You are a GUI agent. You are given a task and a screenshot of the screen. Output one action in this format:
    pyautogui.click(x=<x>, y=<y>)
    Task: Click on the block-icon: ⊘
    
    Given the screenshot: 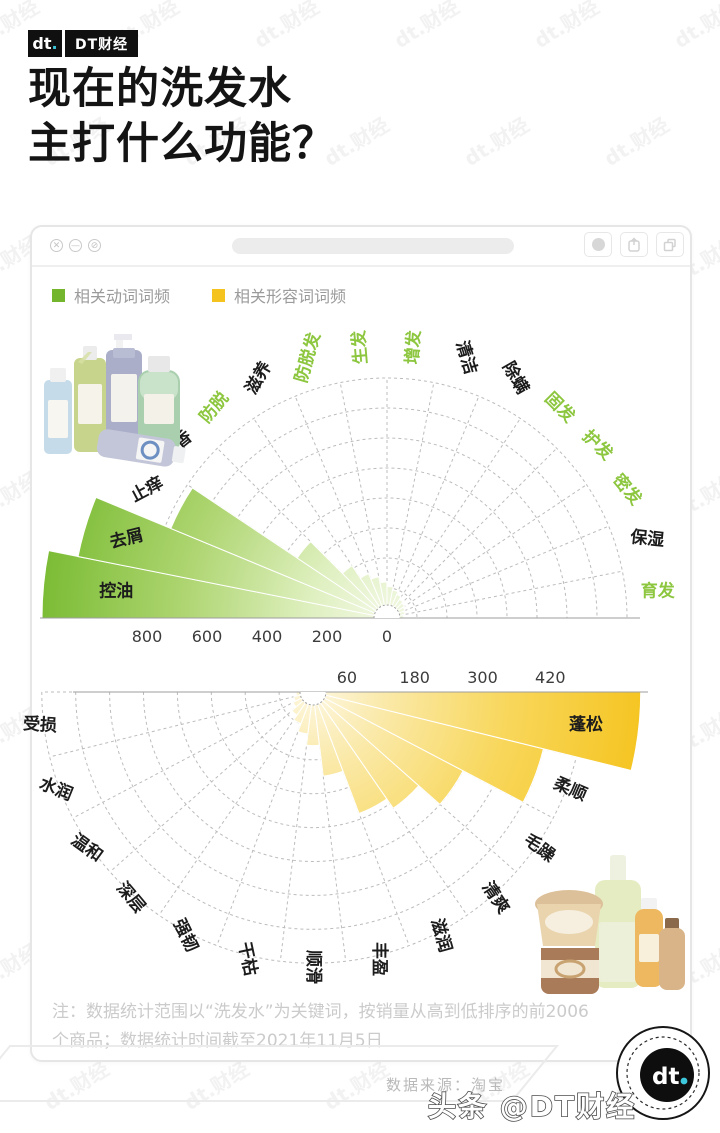 What is the action you would take?
    pyautogui.click(x=94, y=245)
    